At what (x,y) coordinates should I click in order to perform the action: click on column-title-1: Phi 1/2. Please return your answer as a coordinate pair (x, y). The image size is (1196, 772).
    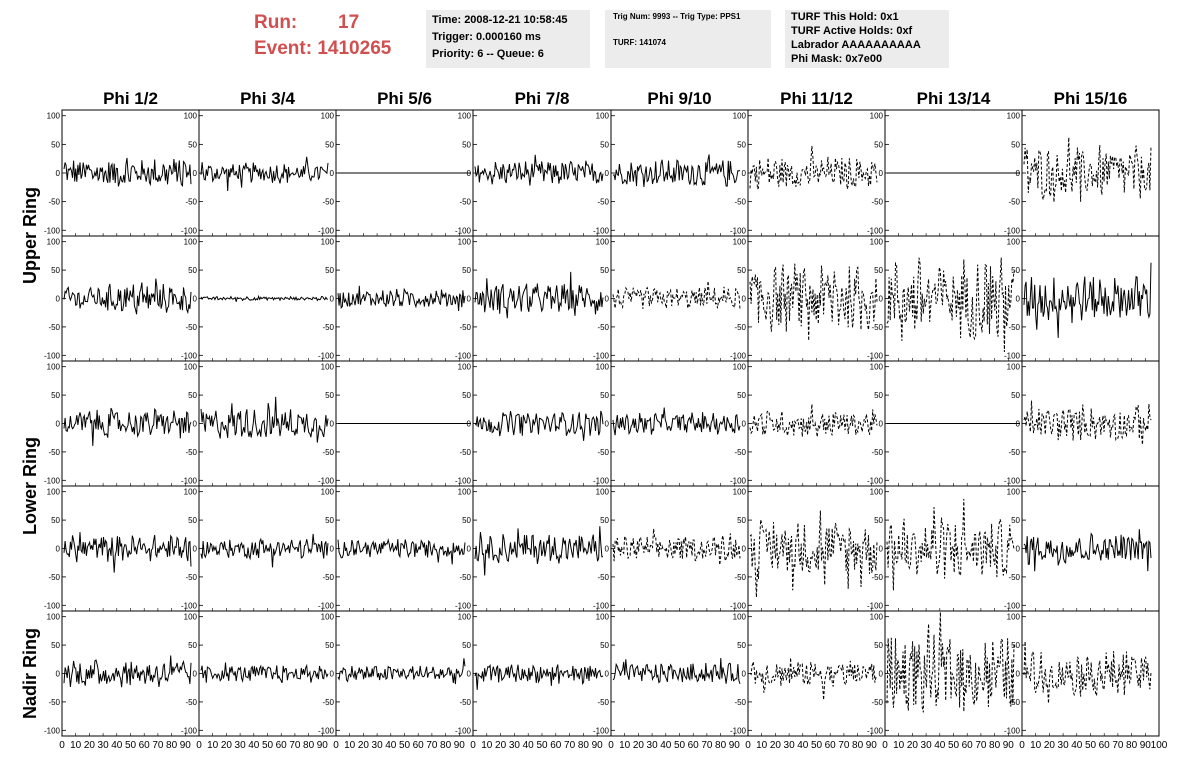
    Looking at the image, I should click on (130, 98).